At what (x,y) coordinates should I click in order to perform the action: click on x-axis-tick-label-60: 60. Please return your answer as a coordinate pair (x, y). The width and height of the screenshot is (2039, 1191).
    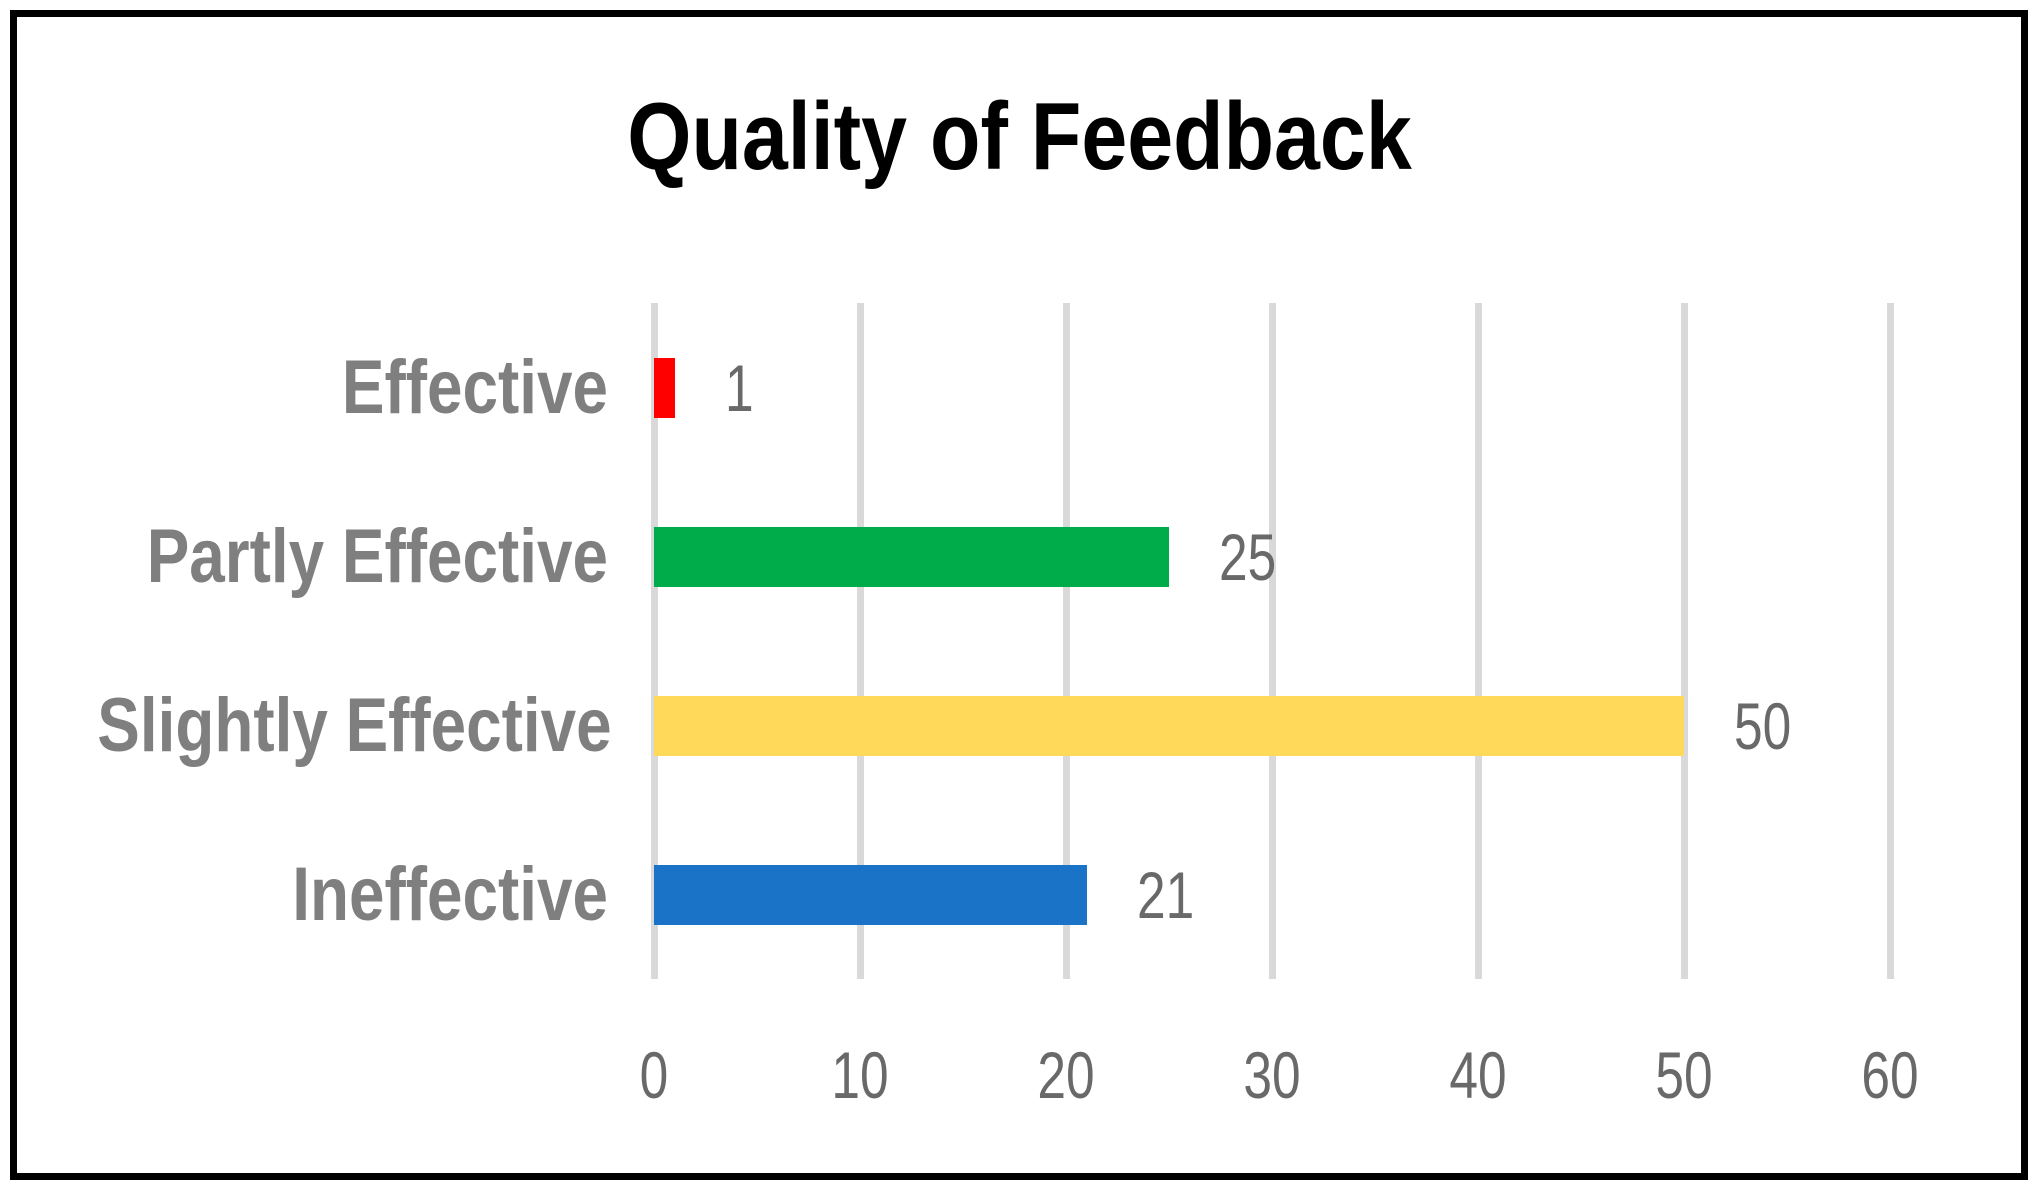
    Looking at the image, I should click on (1890, 1075).